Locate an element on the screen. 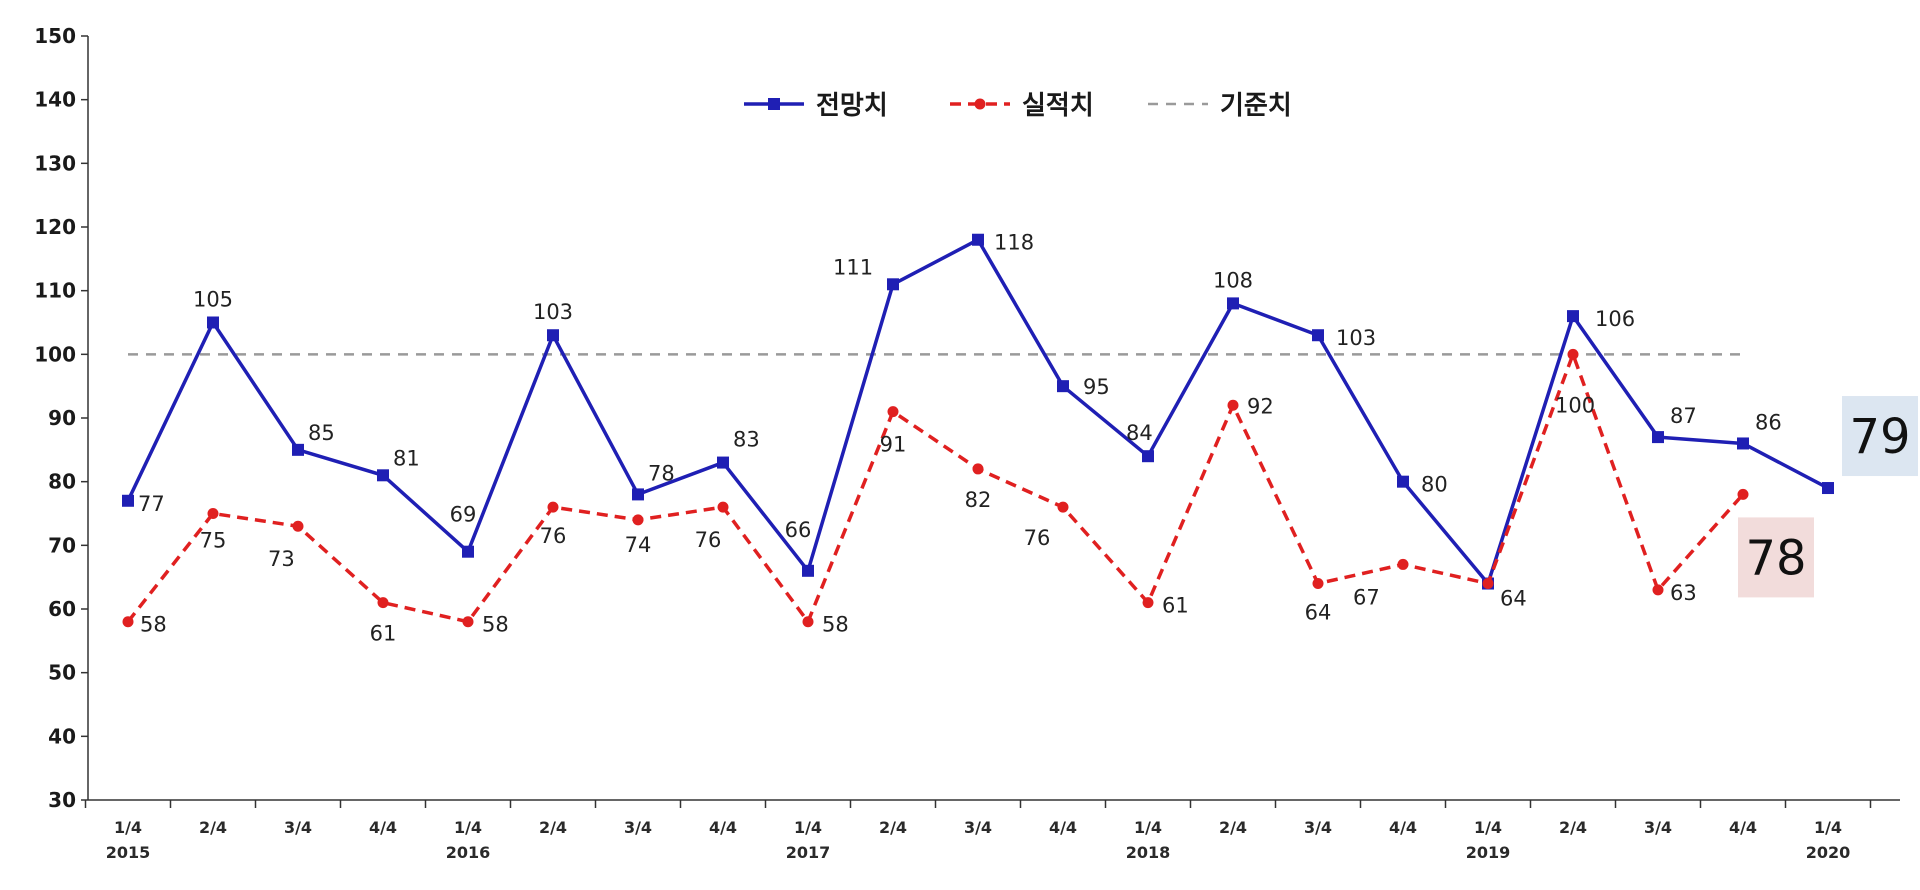 This screenshot has height=890, width=1920. y-tick-label: 110 is located at coordinates (55, 291).